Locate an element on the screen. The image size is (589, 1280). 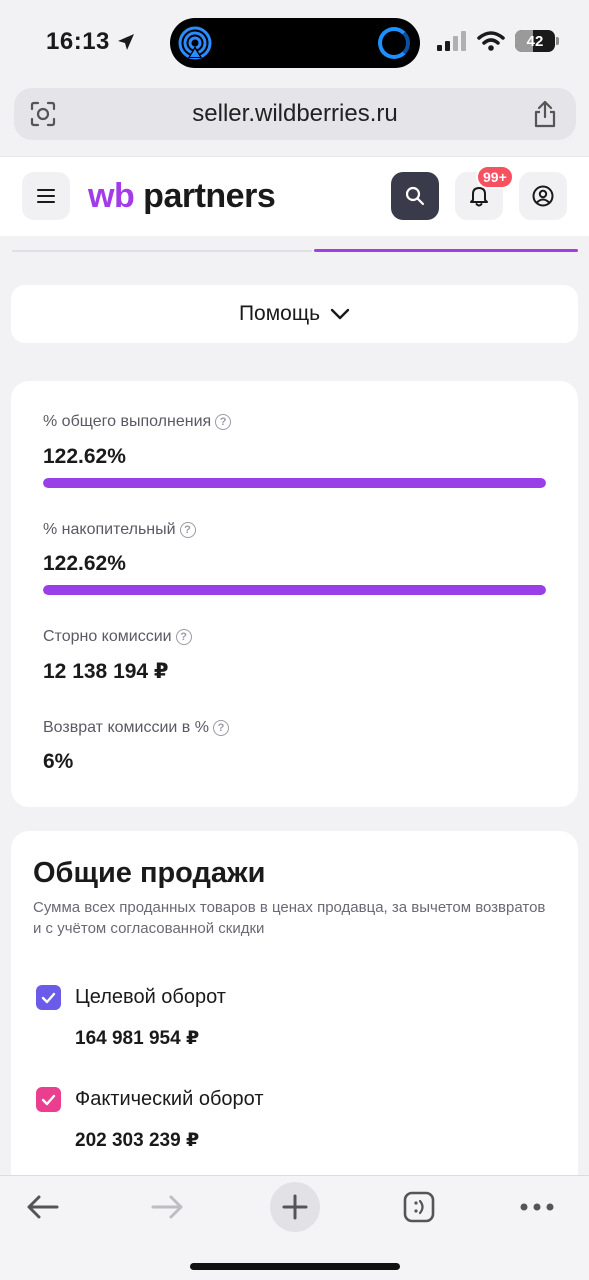
chevron-down-icon is located at coordinates (340, 314).